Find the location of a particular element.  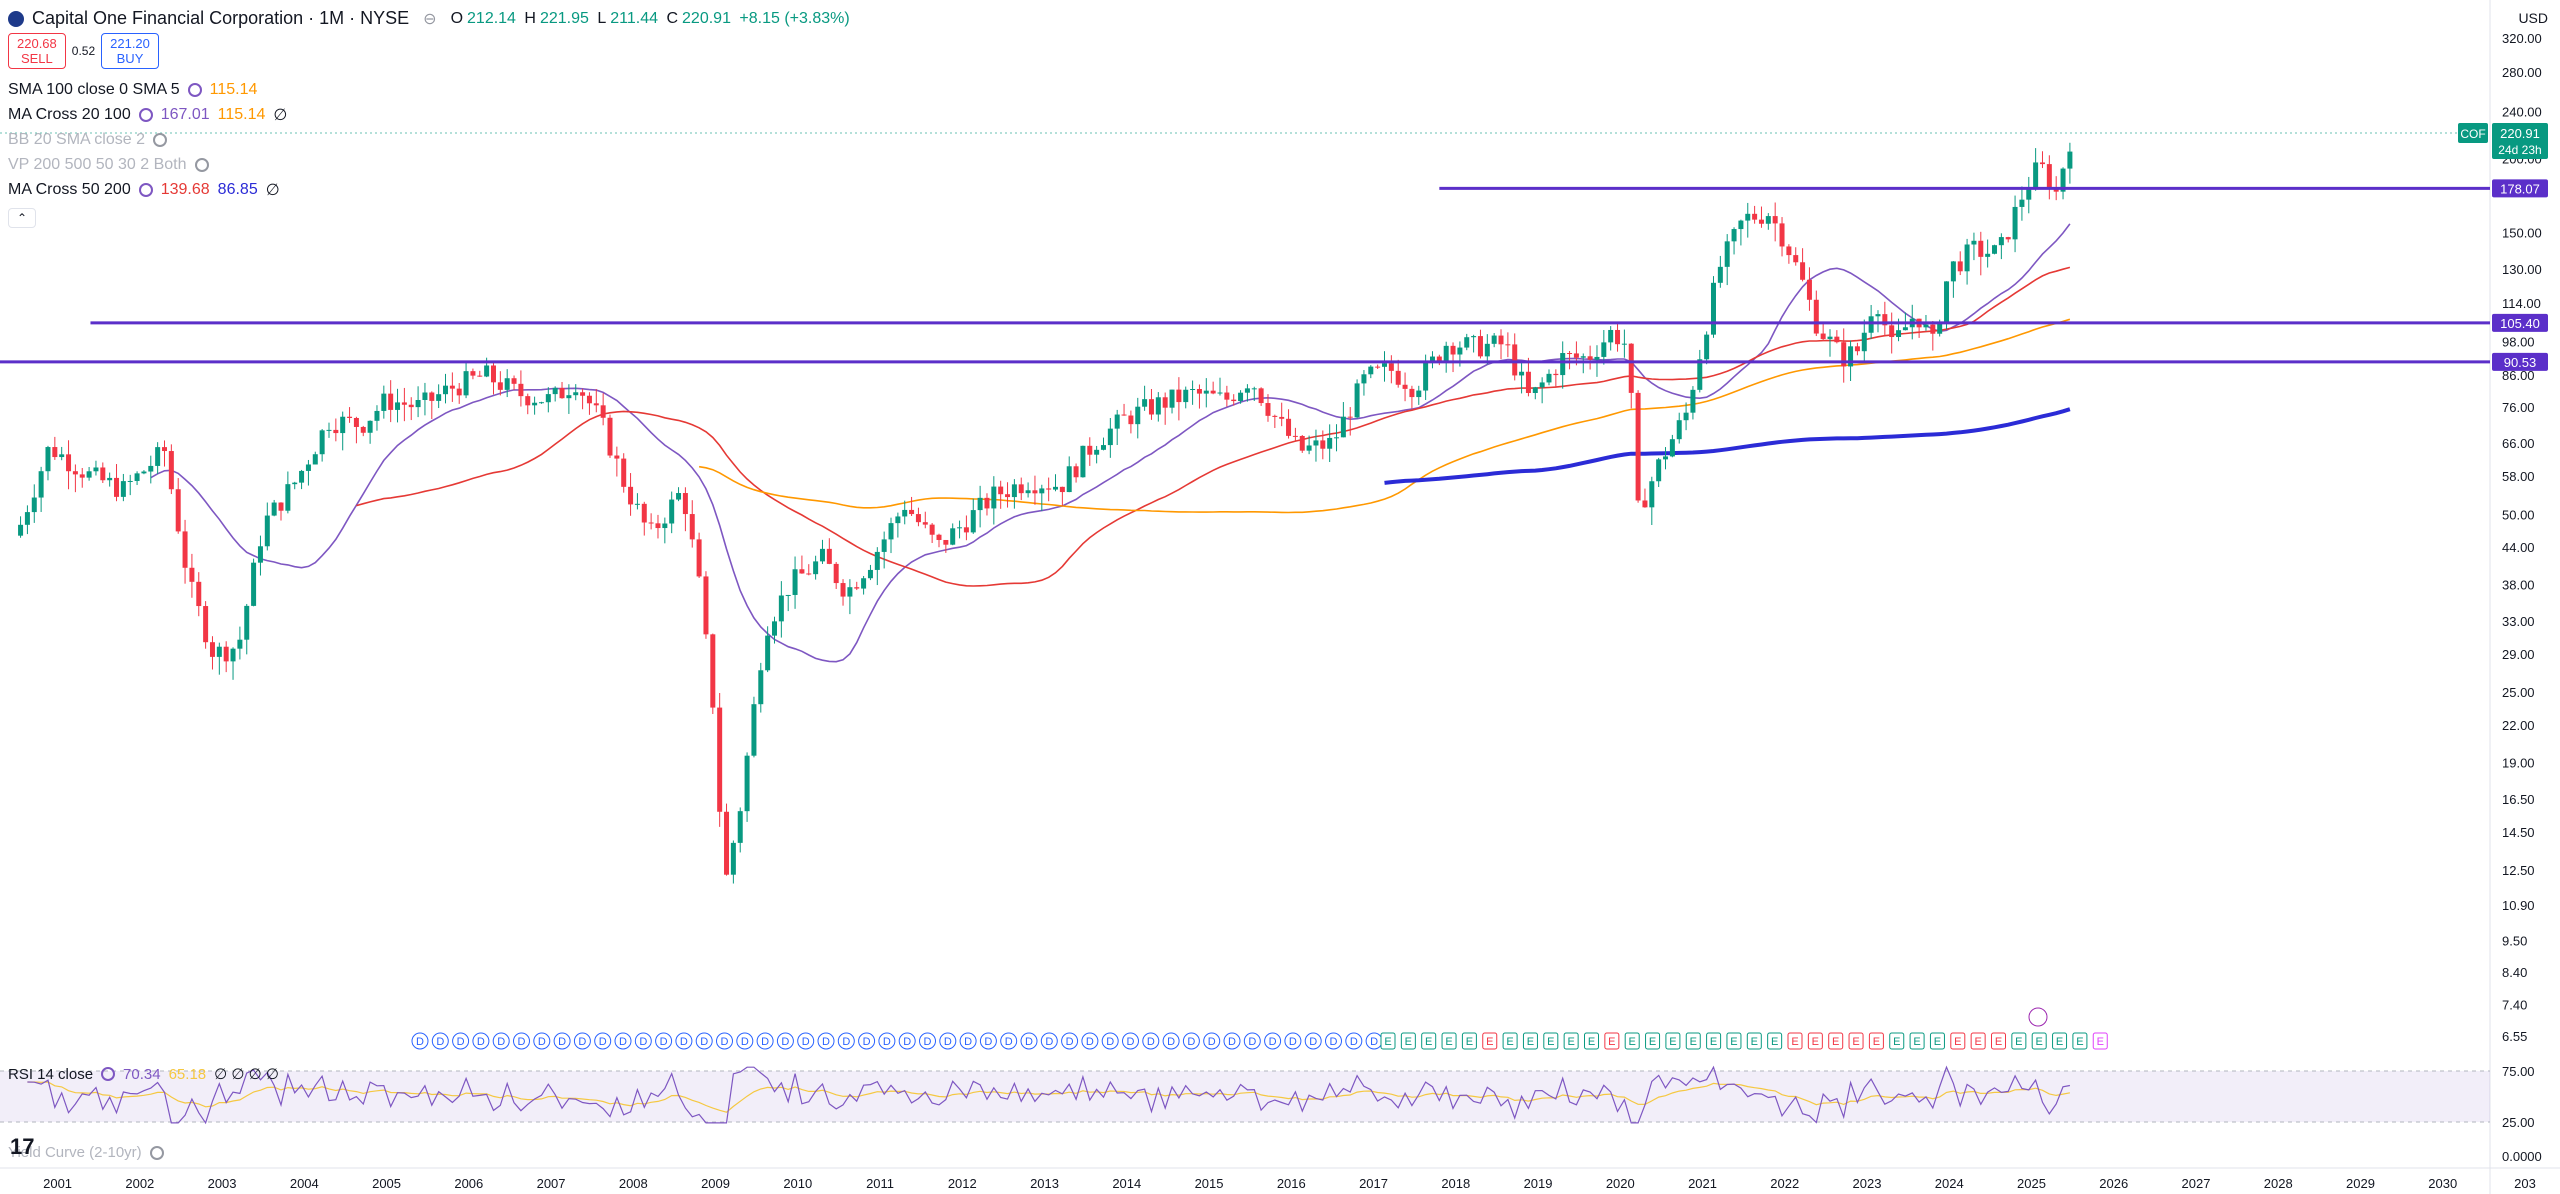

indicator-name: VP 200 500 50 30 2 Both is located at coordinates (97, 164).